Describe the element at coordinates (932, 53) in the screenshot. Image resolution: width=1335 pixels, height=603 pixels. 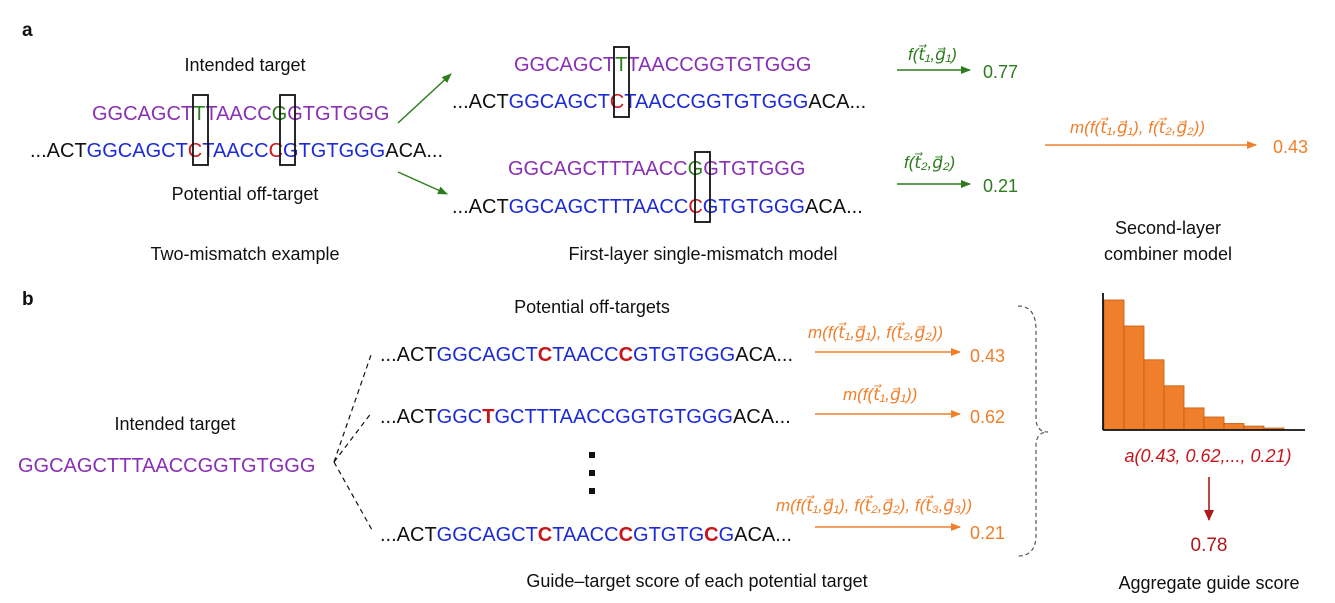
I see `fn-label-model1: f(t⃗₁,g⃗₁)` at that location.